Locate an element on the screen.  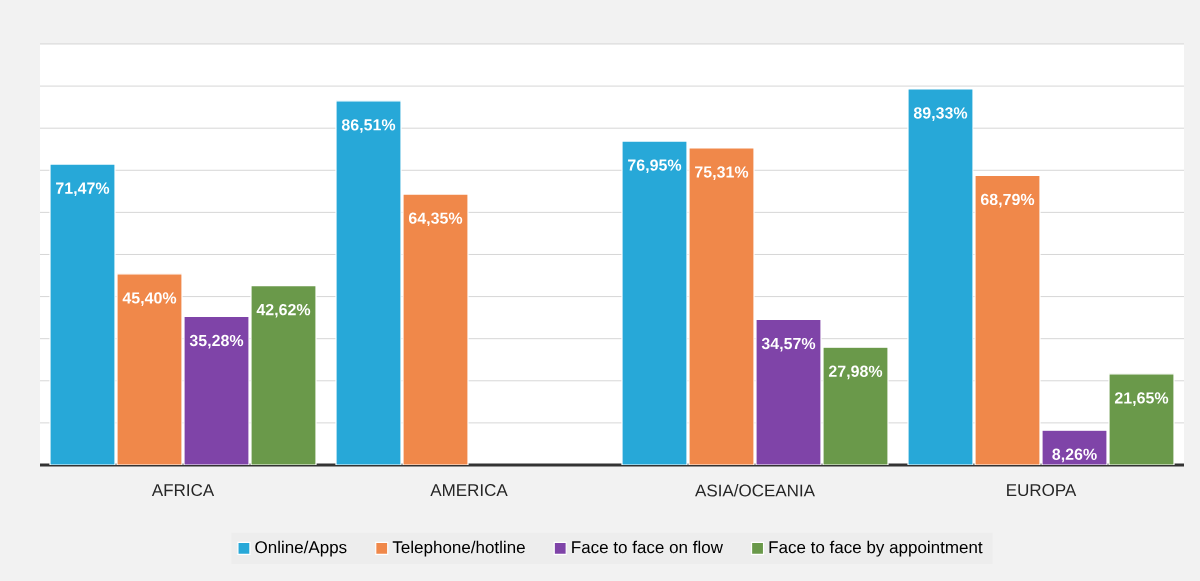
data-label: 34,57% is located at coordinates (788, 344).